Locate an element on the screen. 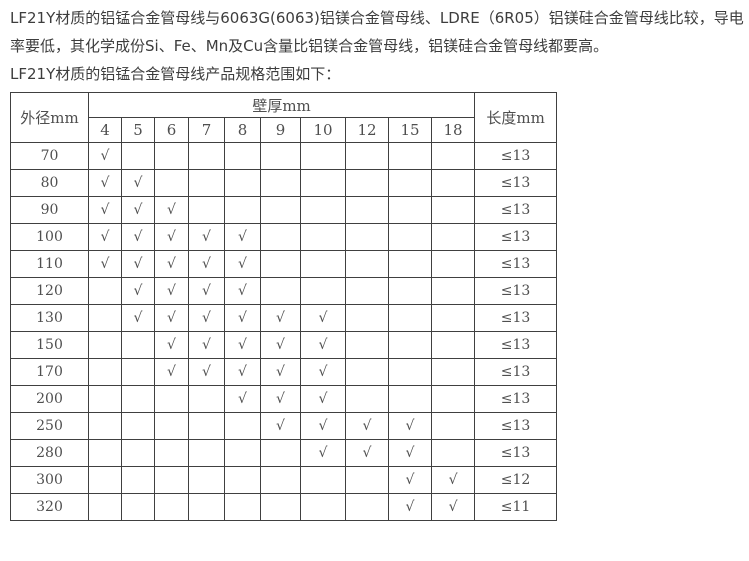  outer-diameter-cell: 170 is located at coordinates (49, 372).